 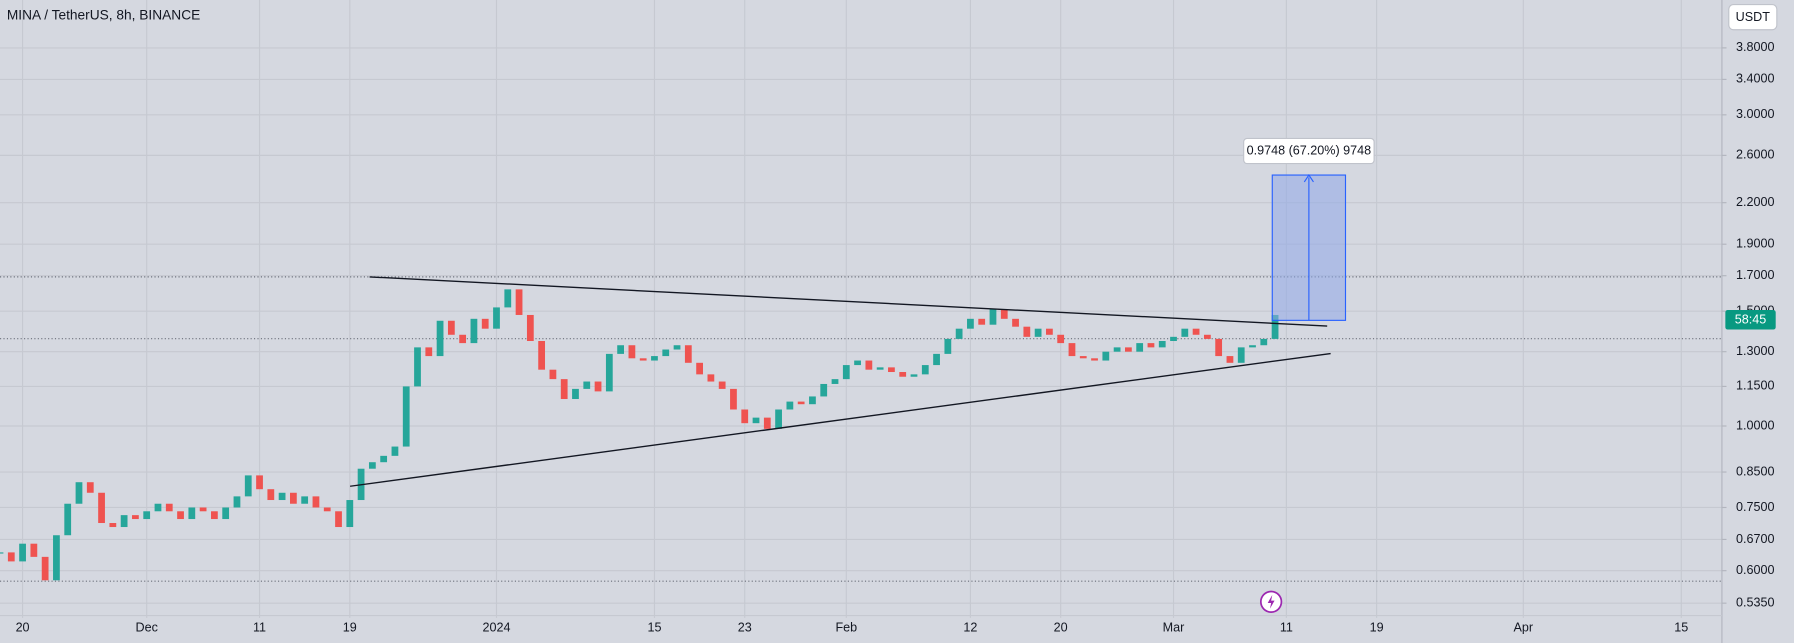 I want to click on y-tick-label: 1.1500, so click(x=1755, y=386).